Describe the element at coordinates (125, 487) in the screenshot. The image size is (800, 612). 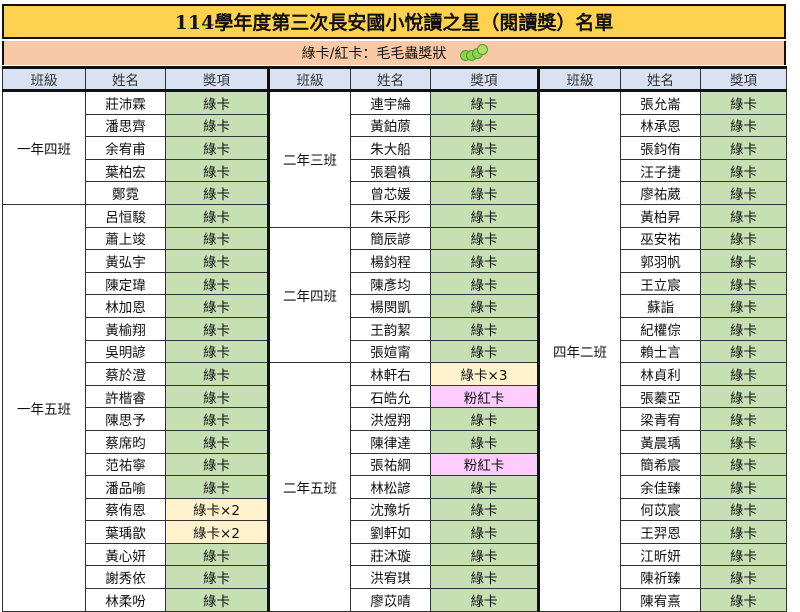
I see `student-name: 潘品喻` at that location.